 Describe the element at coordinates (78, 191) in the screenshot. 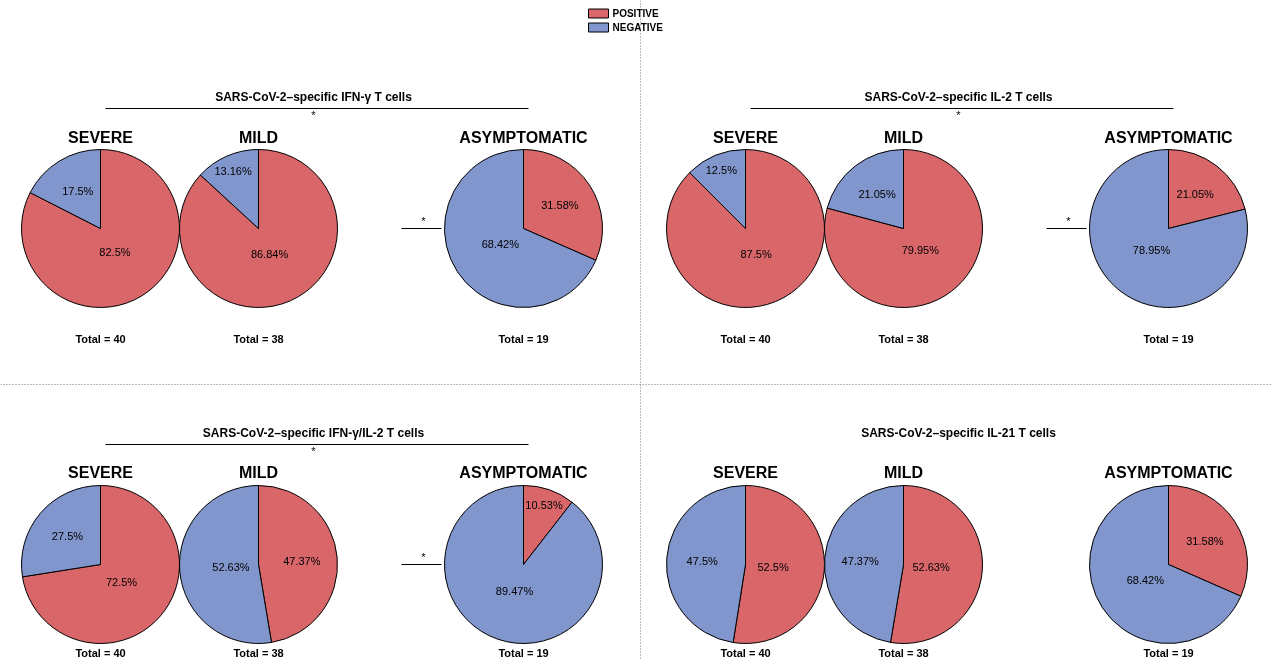

I see `data-label: 17.5%` at that location.